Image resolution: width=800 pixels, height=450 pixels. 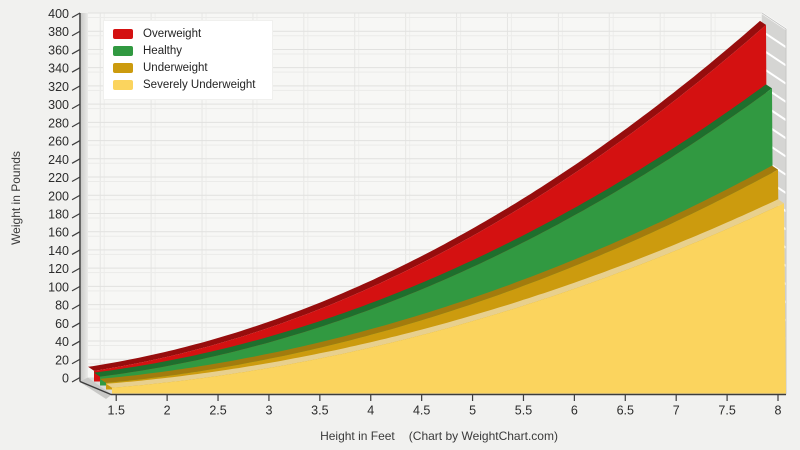 I want to click on x-tick-label: 1.5, so click(x=116, y=411).